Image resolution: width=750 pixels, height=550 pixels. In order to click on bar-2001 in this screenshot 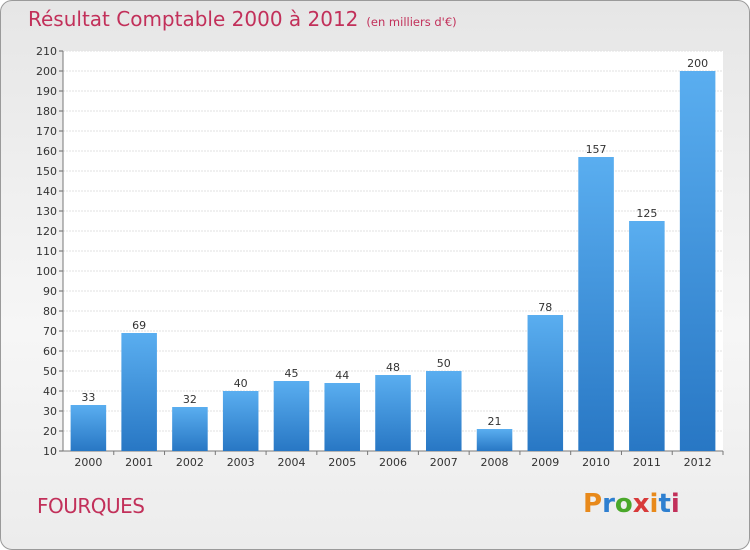, I will do `click(139, 392)`.